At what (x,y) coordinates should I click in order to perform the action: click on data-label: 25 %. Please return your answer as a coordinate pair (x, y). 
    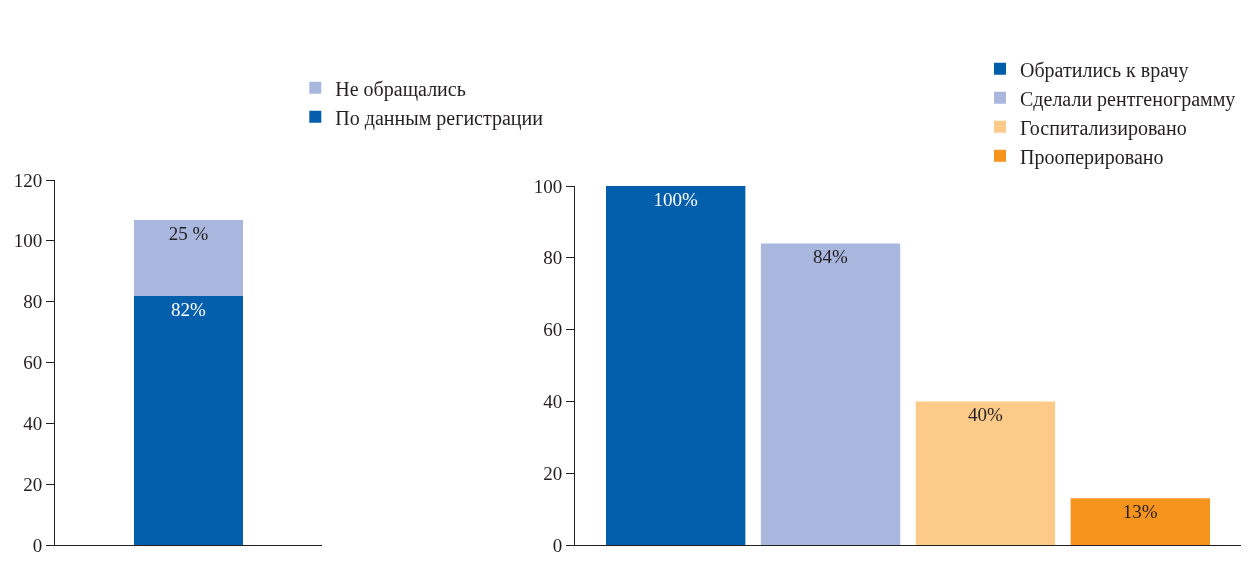
    Looking at the image, I should click on (188, 233).